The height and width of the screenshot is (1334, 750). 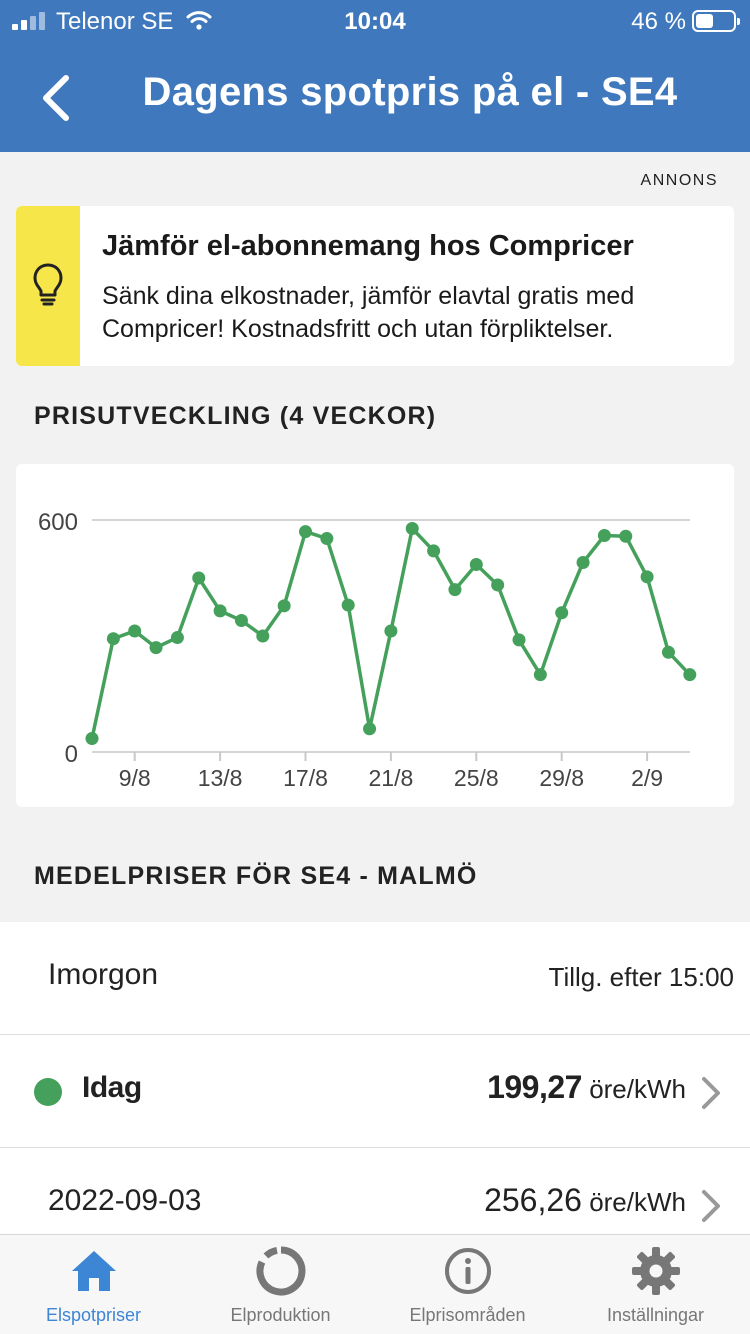 I want to click on row-price: 199,27 öre/kWh, so click(x=586, y=1087).